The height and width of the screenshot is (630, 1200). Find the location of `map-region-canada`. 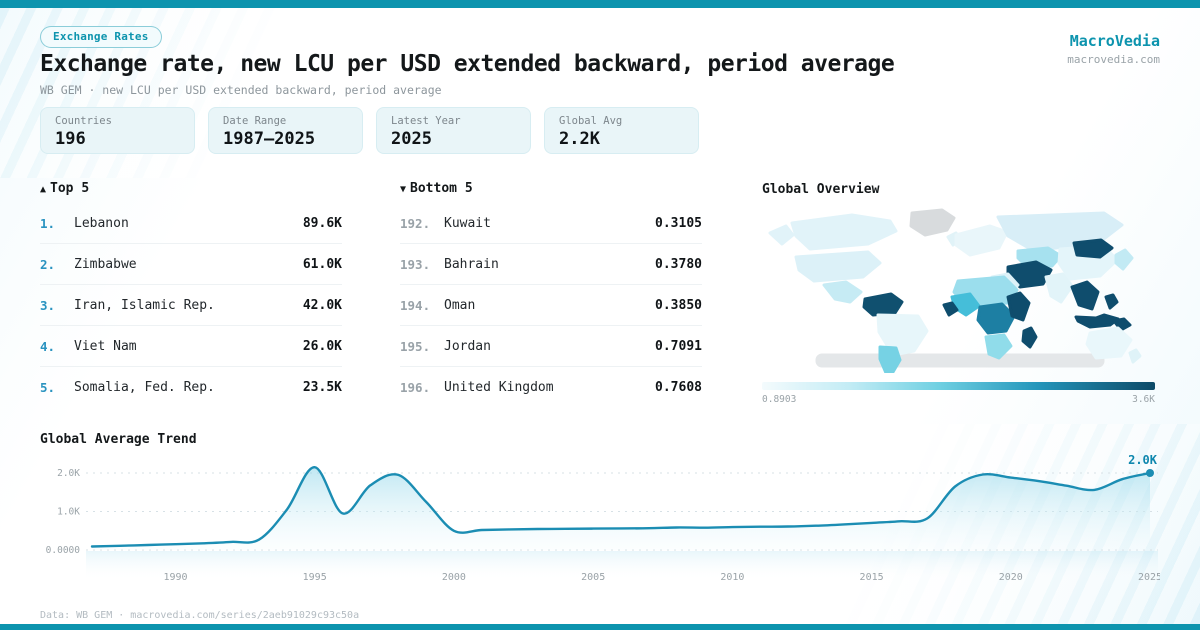

map-region-canada is located at coordinates (844, 232).